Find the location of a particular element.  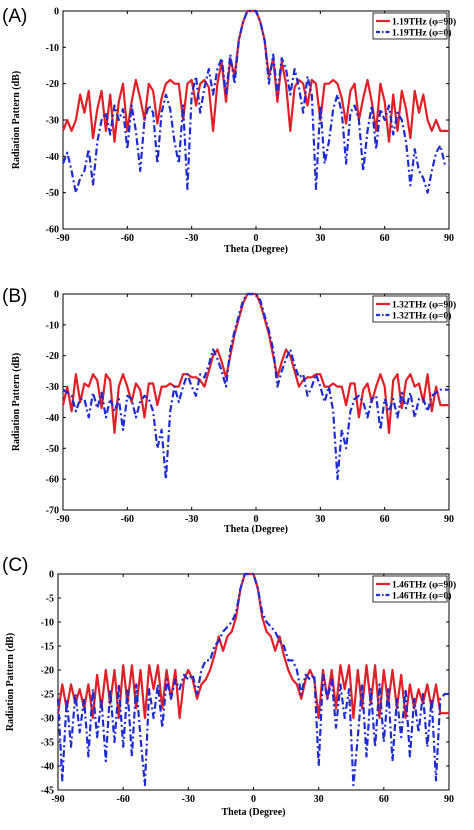

y-tick-label: -15 is located at coordinates (47, 647).